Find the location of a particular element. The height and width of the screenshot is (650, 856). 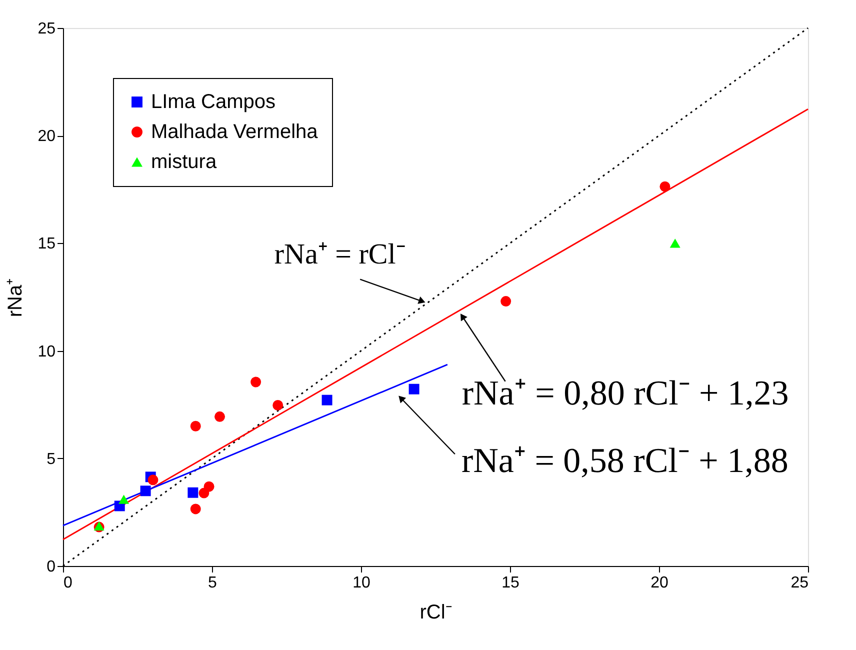

y-axis-title: rNa⁺ is located at coordinates (15, 298).